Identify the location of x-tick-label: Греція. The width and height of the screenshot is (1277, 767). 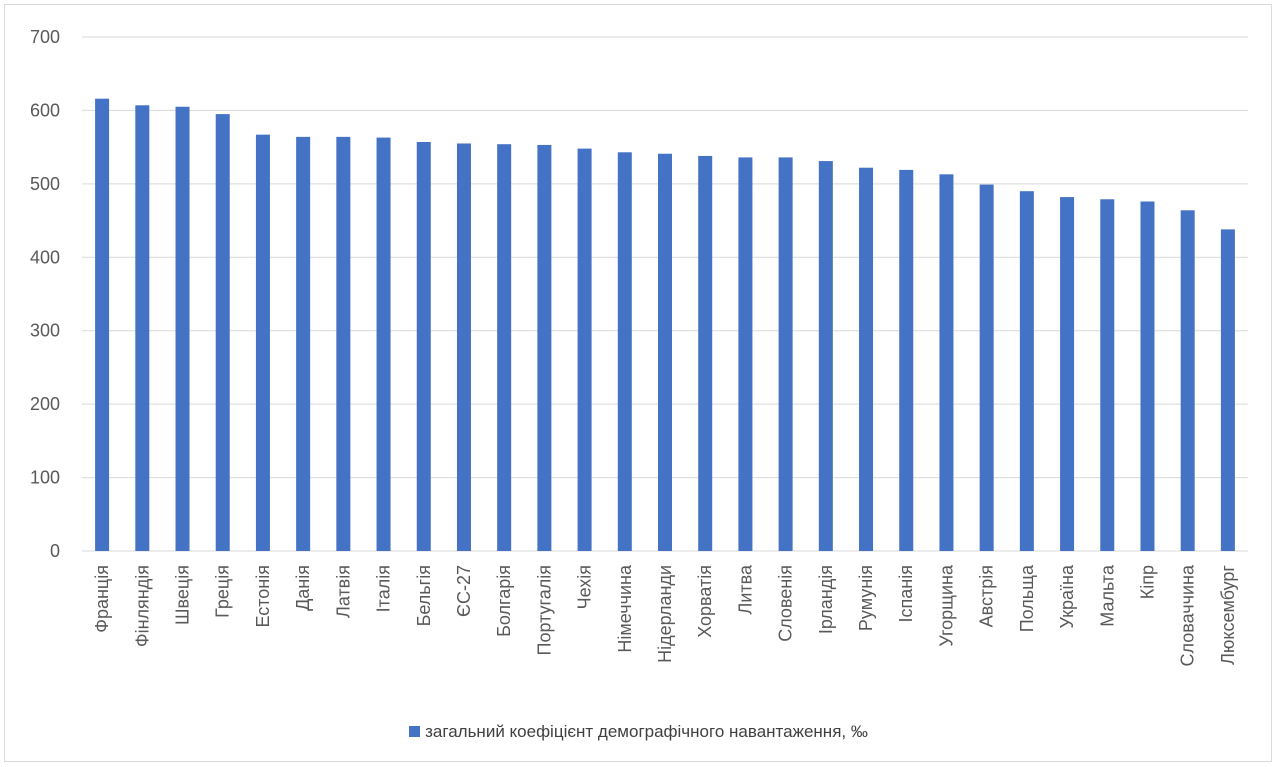
(223, 591).